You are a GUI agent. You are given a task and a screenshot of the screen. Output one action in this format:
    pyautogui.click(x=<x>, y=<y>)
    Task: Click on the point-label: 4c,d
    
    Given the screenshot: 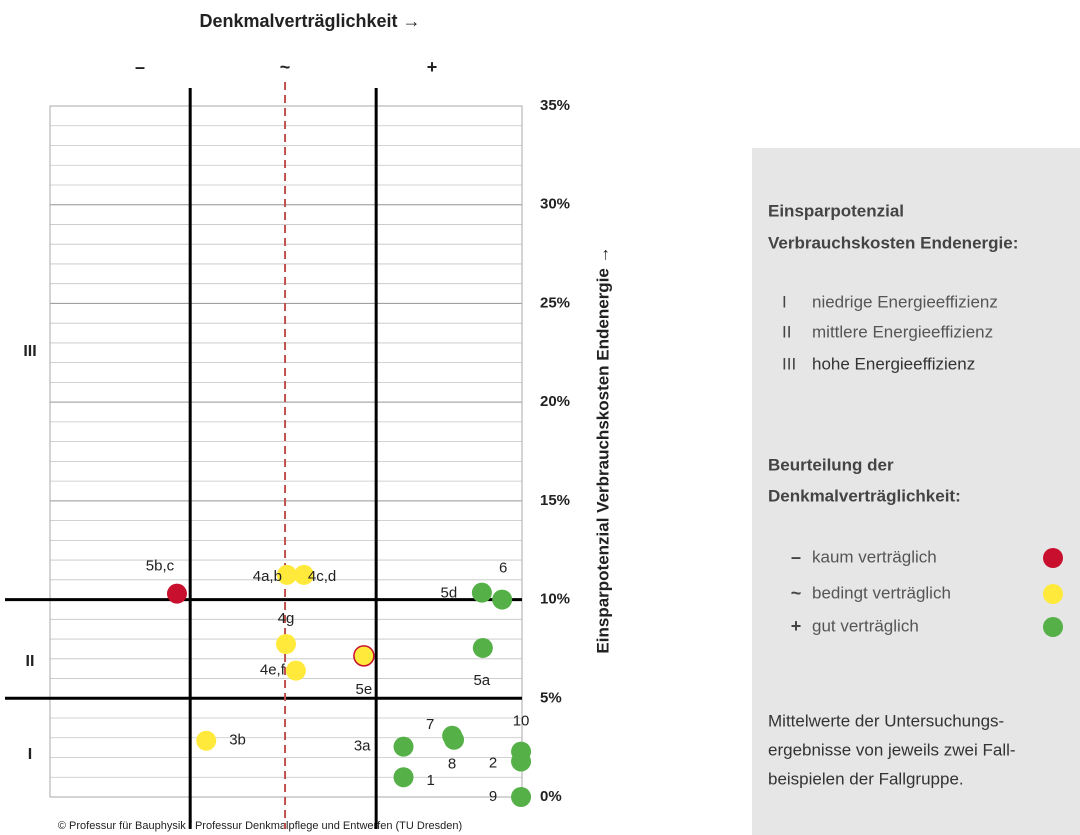 What is the action you would take?
    pyautogui.click(x=322, y=576)
    